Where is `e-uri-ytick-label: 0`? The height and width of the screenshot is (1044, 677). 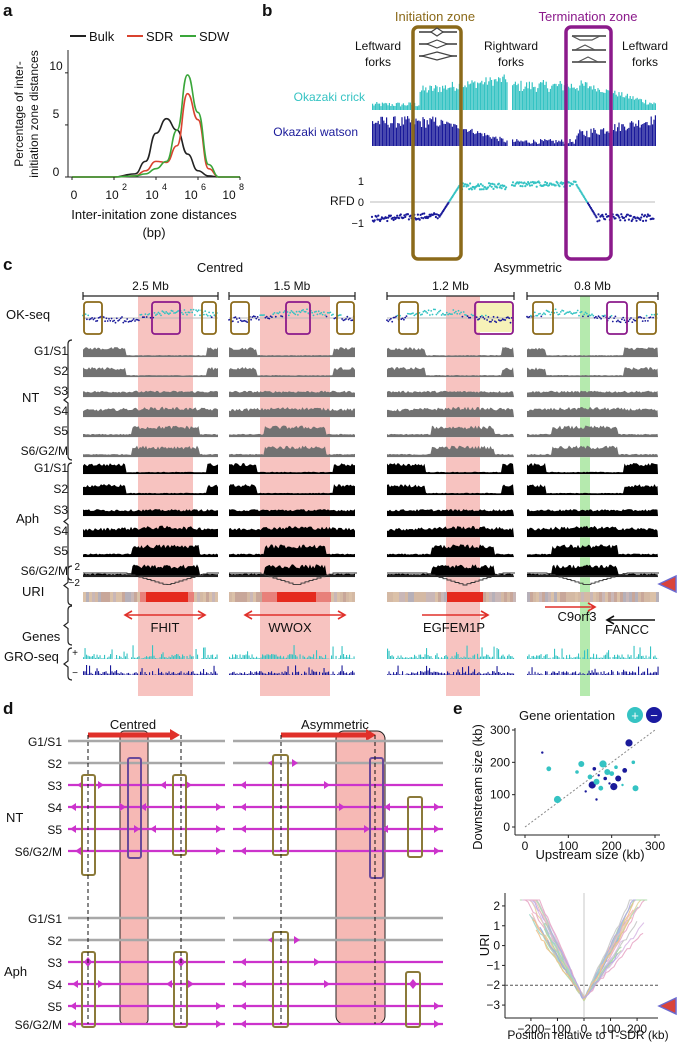
e-uri-ytick-label: 0 is located at coordinates (496, 946).